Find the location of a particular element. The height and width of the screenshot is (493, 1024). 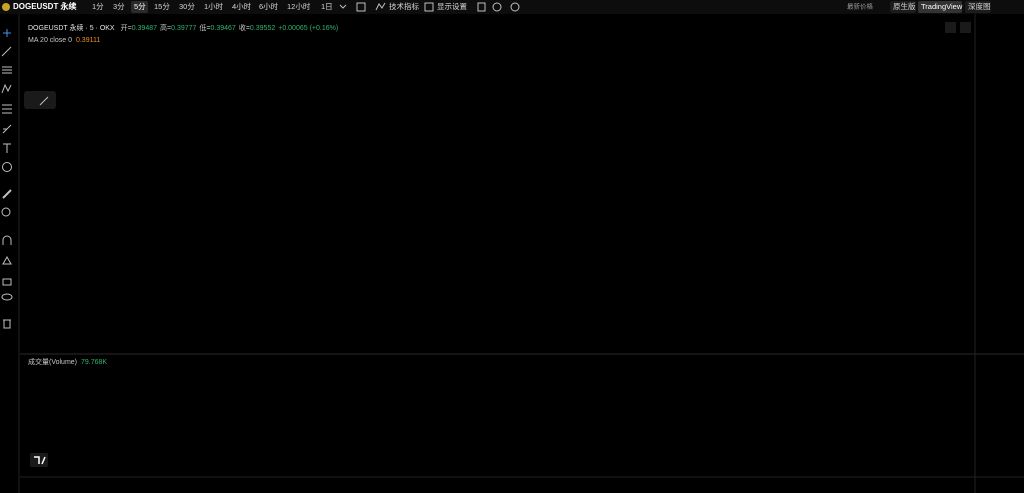

left-toolbar is located at coordinates (28, 253).